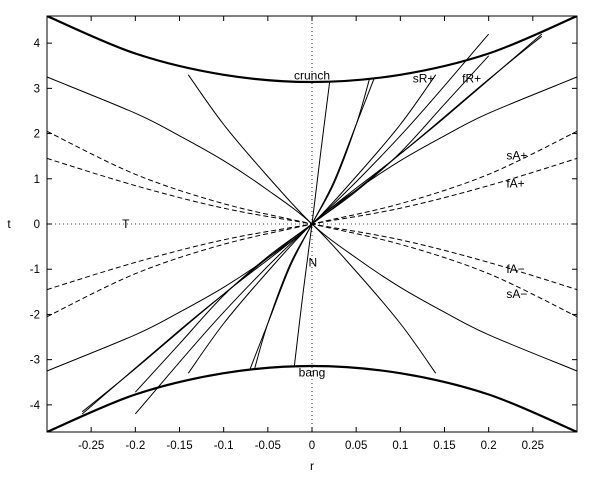  What do you see at coordinates (37, 180) in the screenshot?
I see `y-tick-label: 1` at bounding box center [37, 180].